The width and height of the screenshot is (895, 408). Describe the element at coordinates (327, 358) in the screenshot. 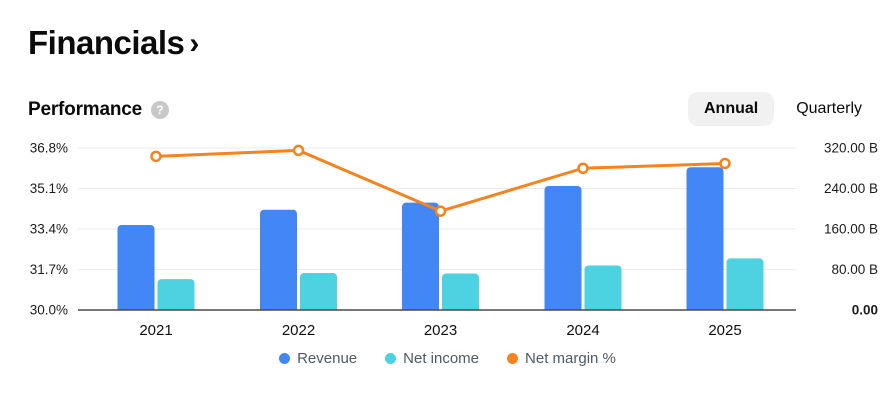

I see `legend-label: Revenue` at that location.